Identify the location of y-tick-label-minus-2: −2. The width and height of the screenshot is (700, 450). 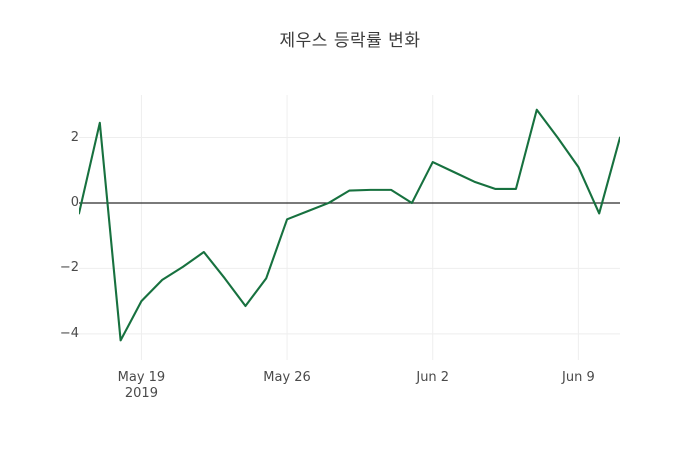
(69, 268).